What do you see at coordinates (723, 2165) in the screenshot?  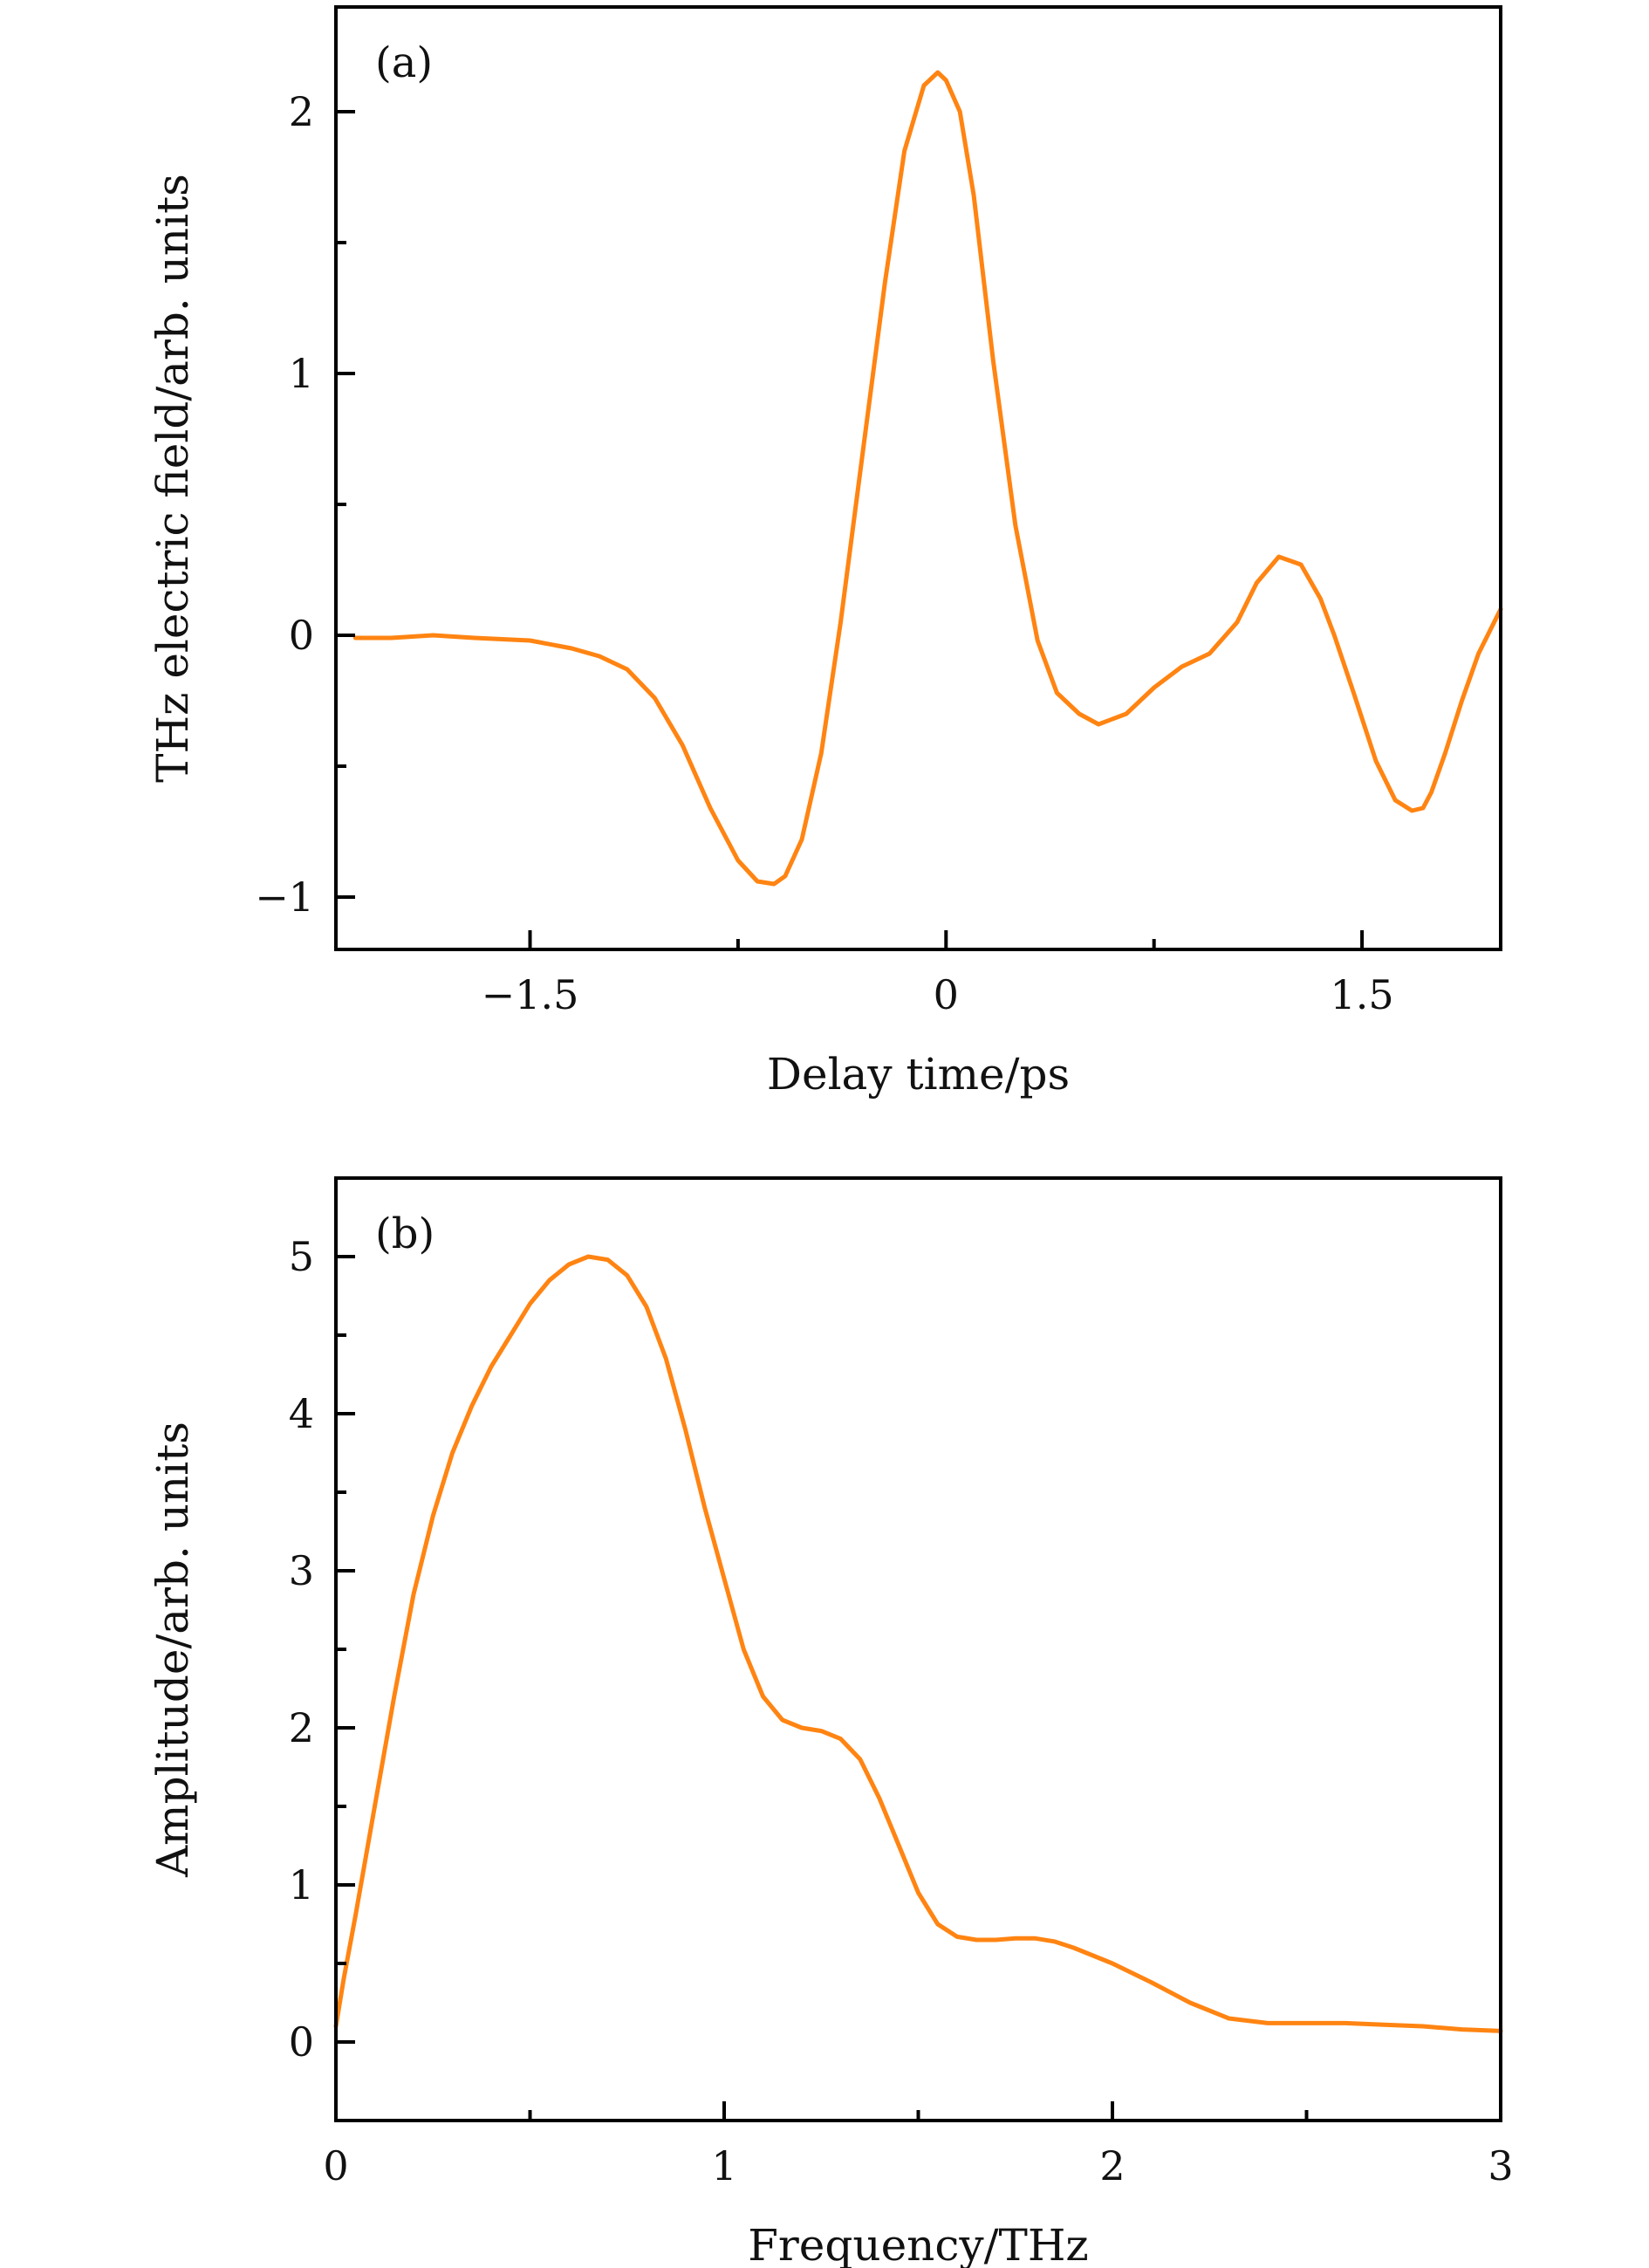 I see `x-tick-label: 1` at bounding box center [723, 2165].